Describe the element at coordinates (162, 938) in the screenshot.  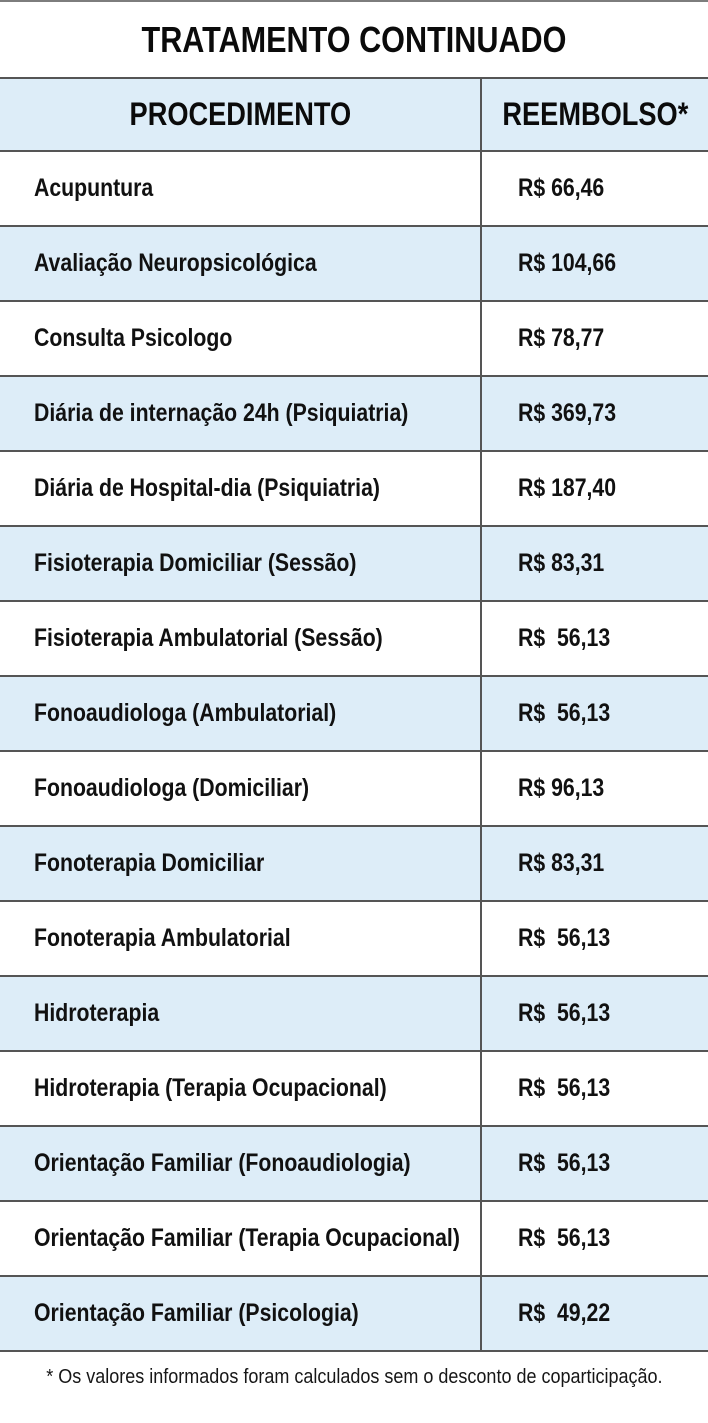
I see `procedure-label: Fonoterapia Ambulatorial` at that location.